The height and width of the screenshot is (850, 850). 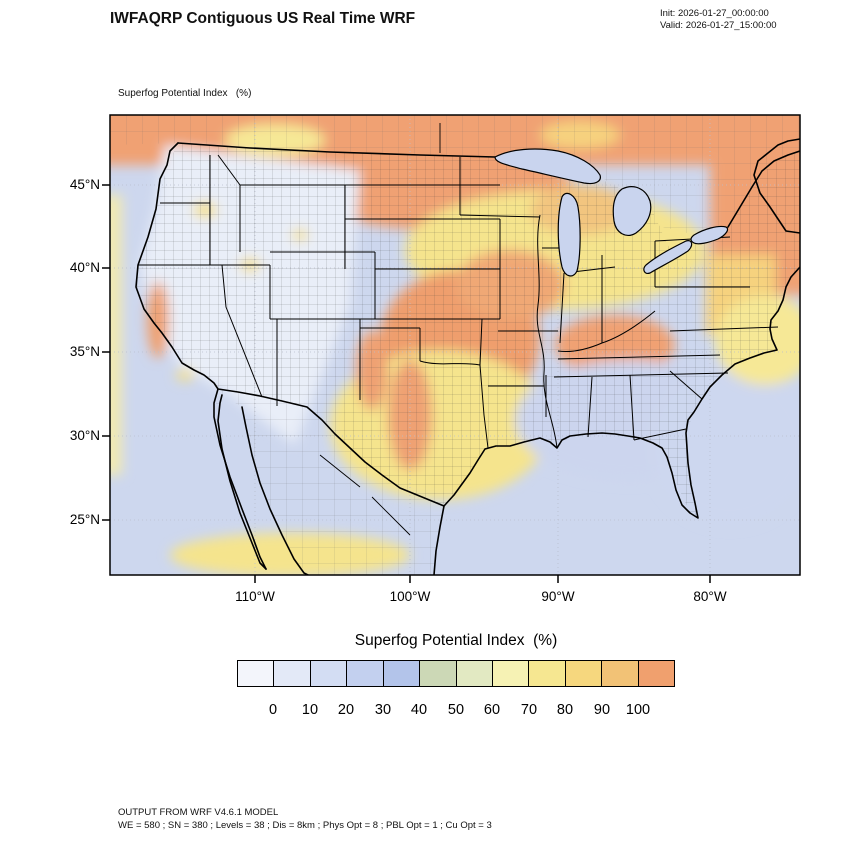 I want to click on colorbar-tick-label: 0, so click(x=273, y=710).